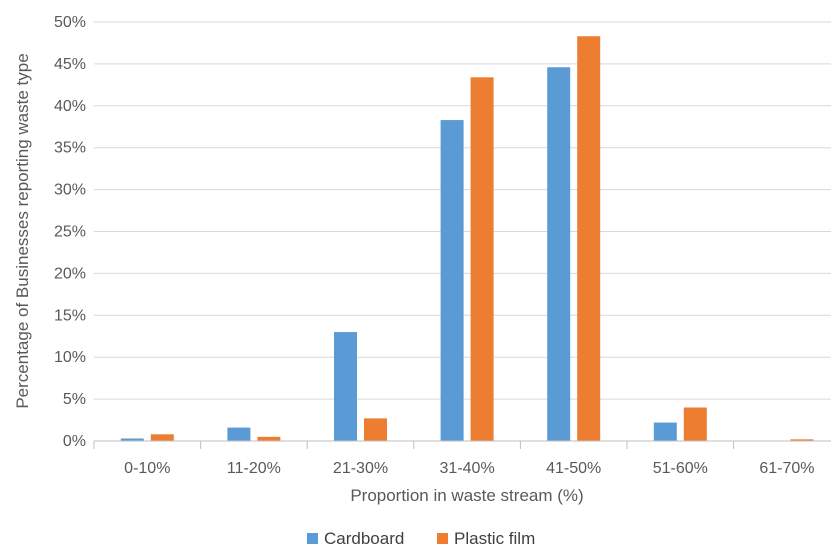 This screenshot has height=549, width=832. I want to click on y-tick-label: 35%, so click(70, 148).